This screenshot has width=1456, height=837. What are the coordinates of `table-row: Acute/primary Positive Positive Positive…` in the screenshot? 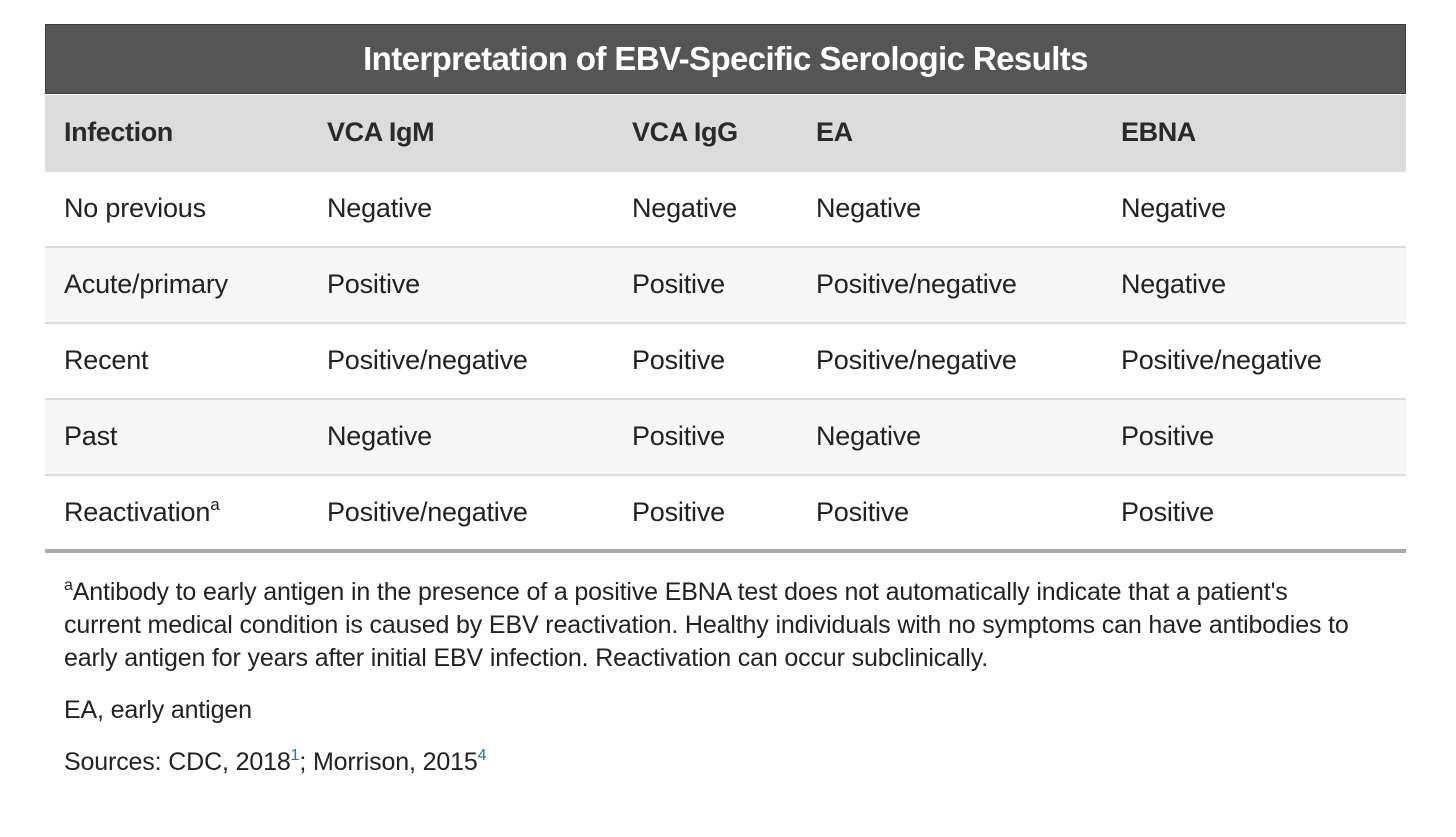 It's located at (725, 284).